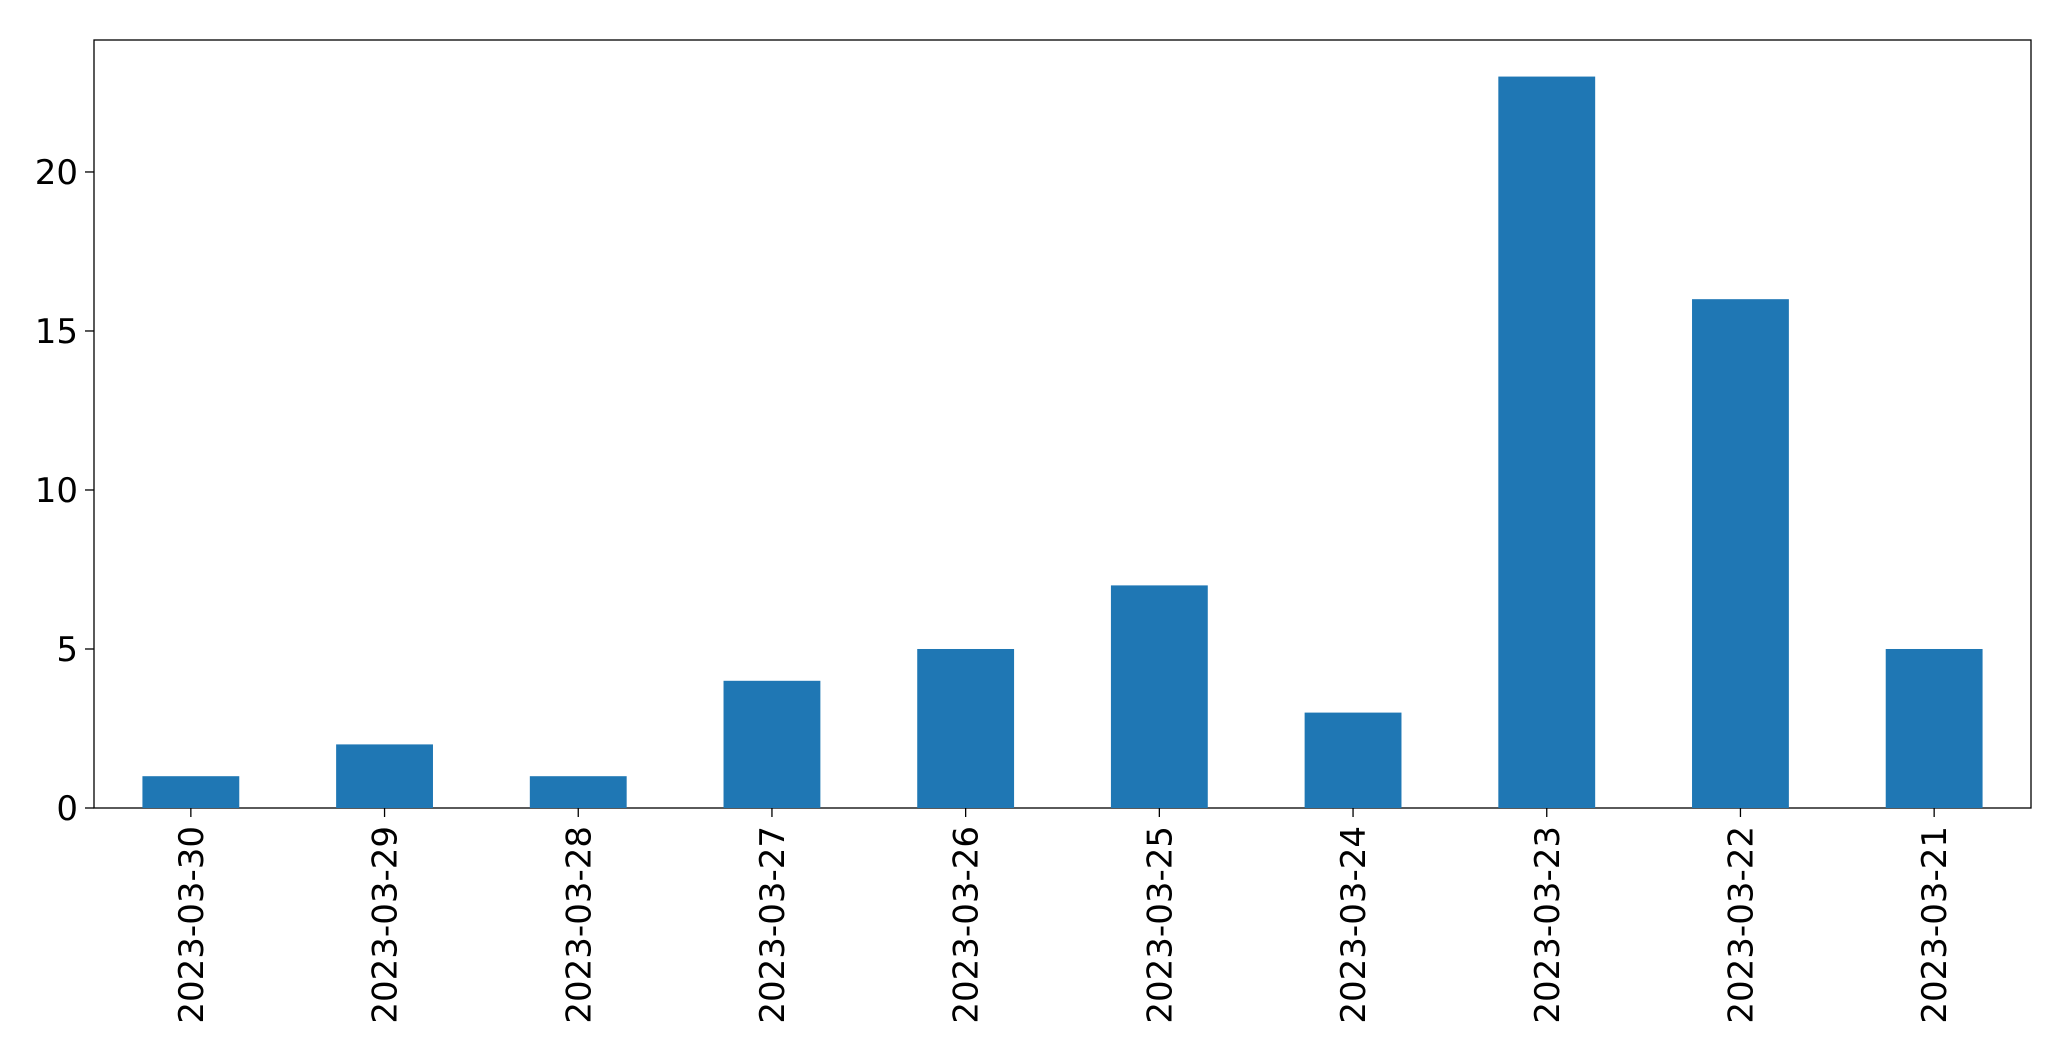 The height and width of the screenshot is (1061, 2071). What do you see at coordinates (1548, 925) in the screenshot?
I see `x-tick-label: 2023-03-23` at bounding box center [1548, 925].